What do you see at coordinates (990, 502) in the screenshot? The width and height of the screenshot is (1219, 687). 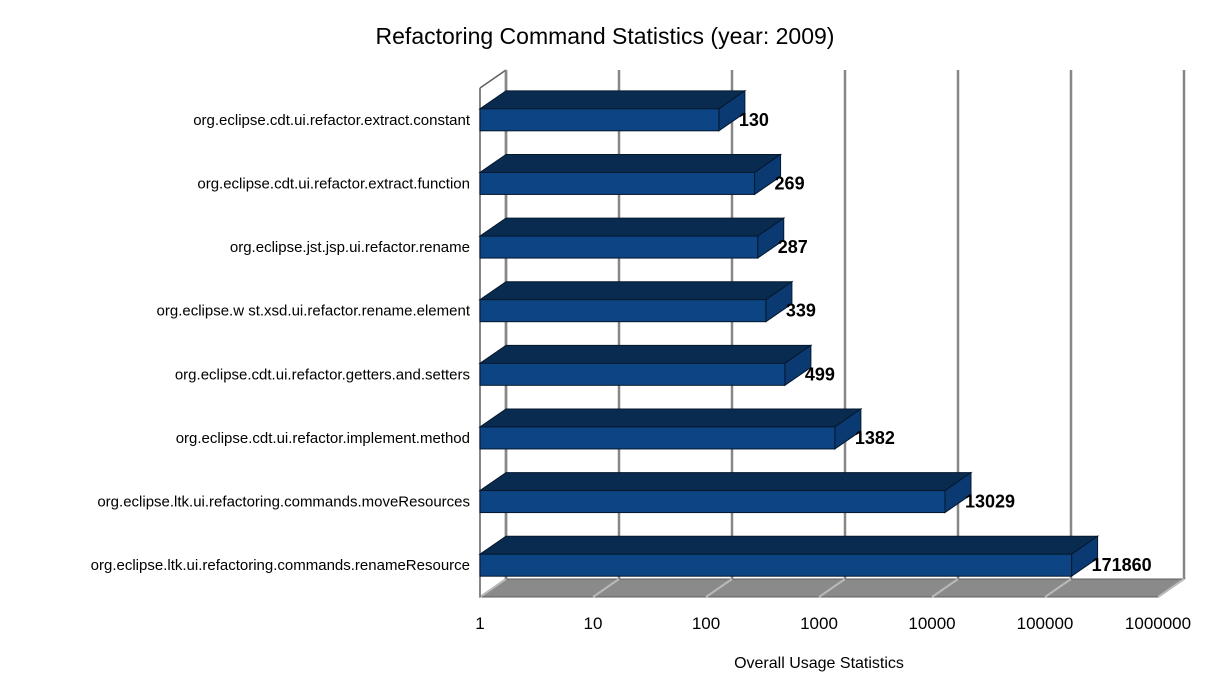 I see `bar-value-label: 13029` at bounding box center [990, 502].